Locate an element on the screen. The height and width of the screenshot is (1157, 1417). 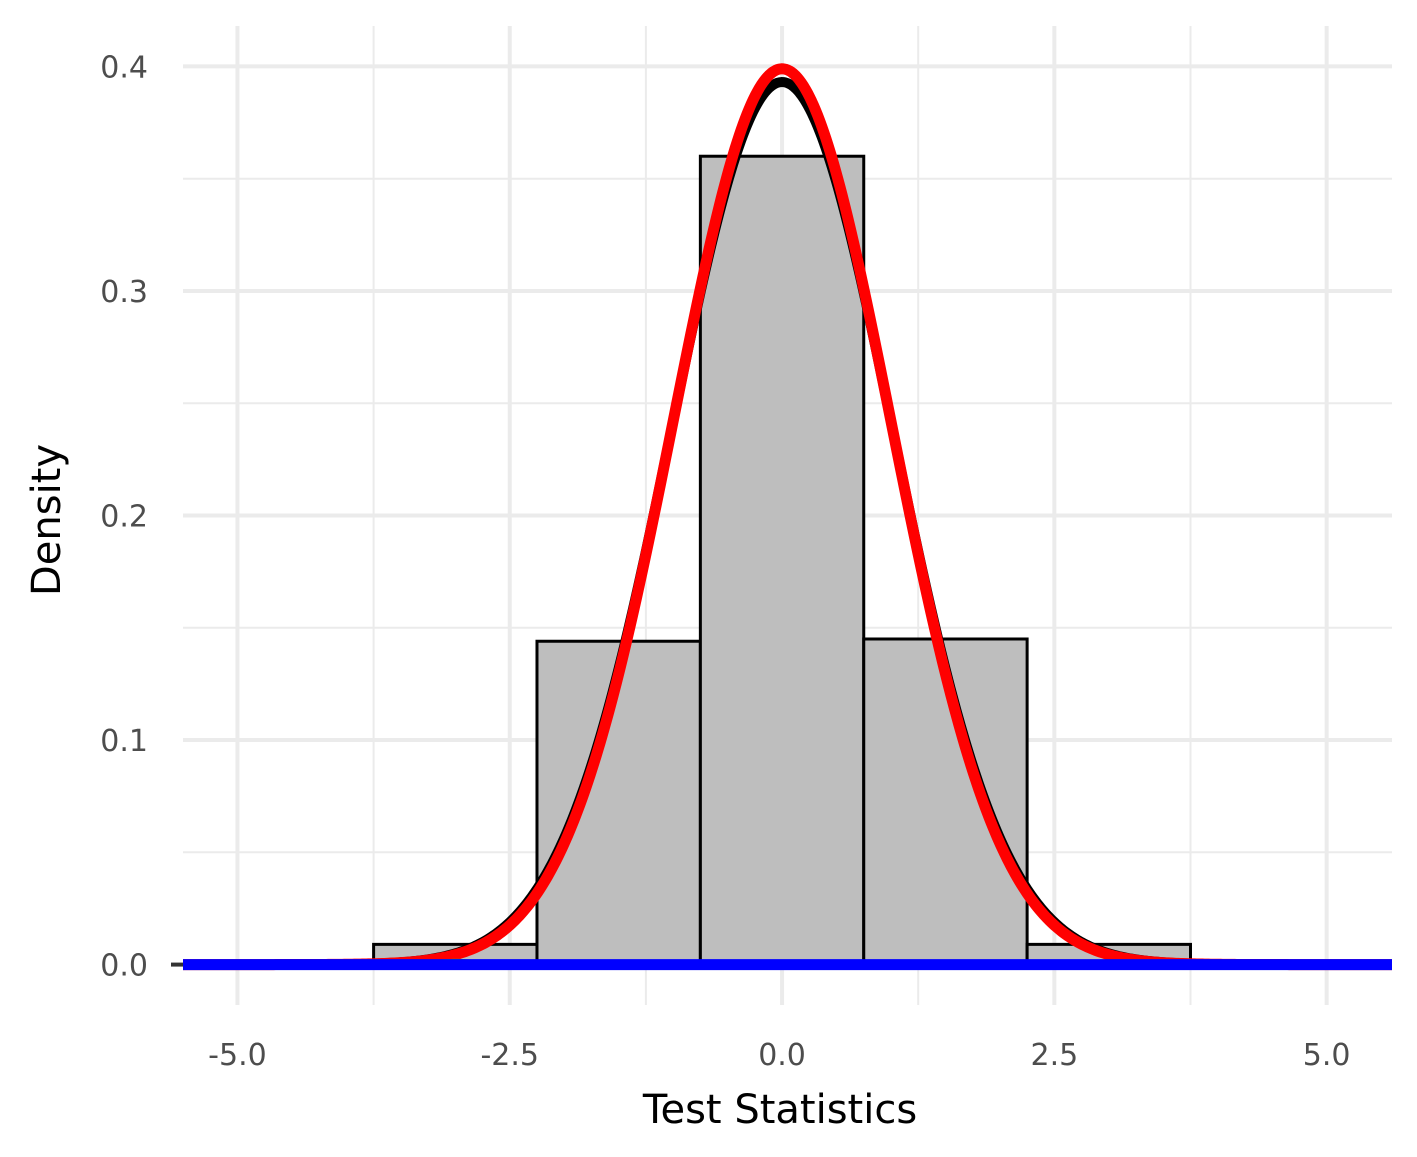
histogram-bar is located at coordinates (782, 560).